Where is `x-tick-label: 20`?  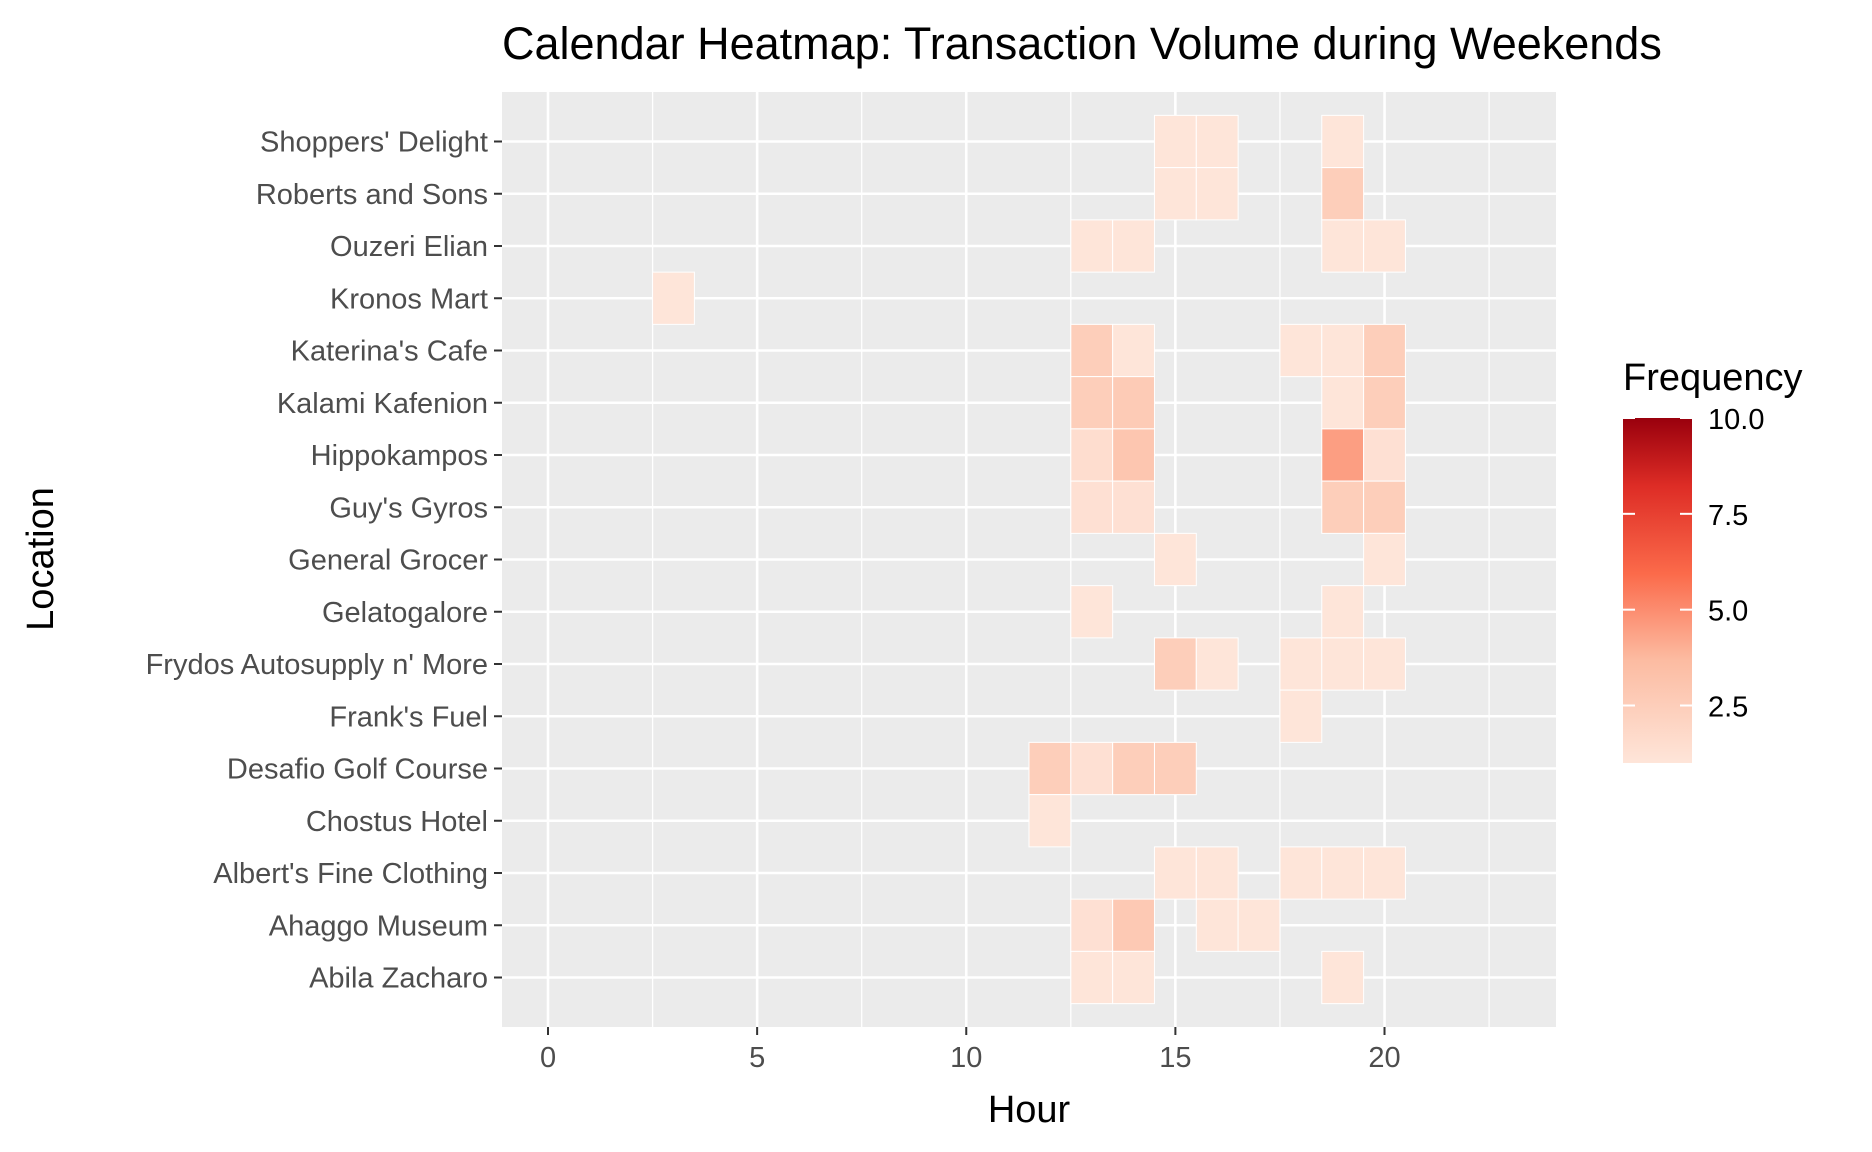 x-tick-label: 20 is located at coordinates (1384, 1058).